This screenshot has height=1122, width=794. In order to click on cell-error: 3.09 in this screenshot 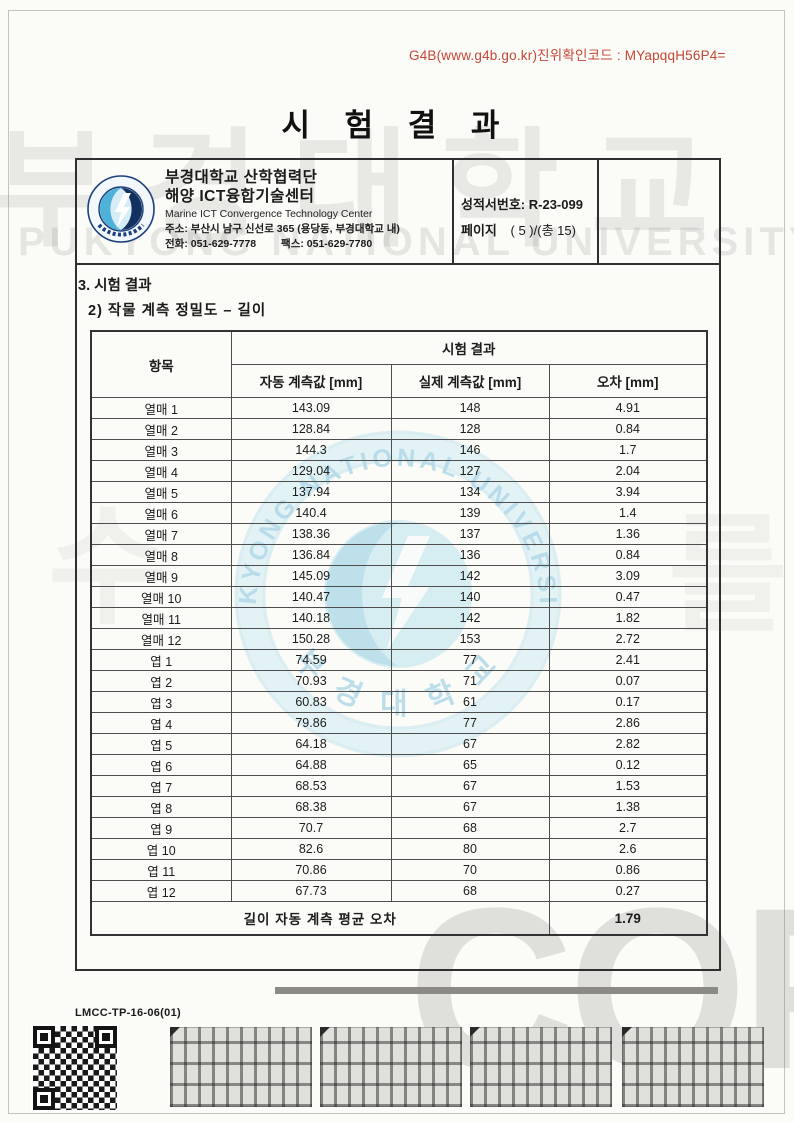, I will do `click(628, 576)`.